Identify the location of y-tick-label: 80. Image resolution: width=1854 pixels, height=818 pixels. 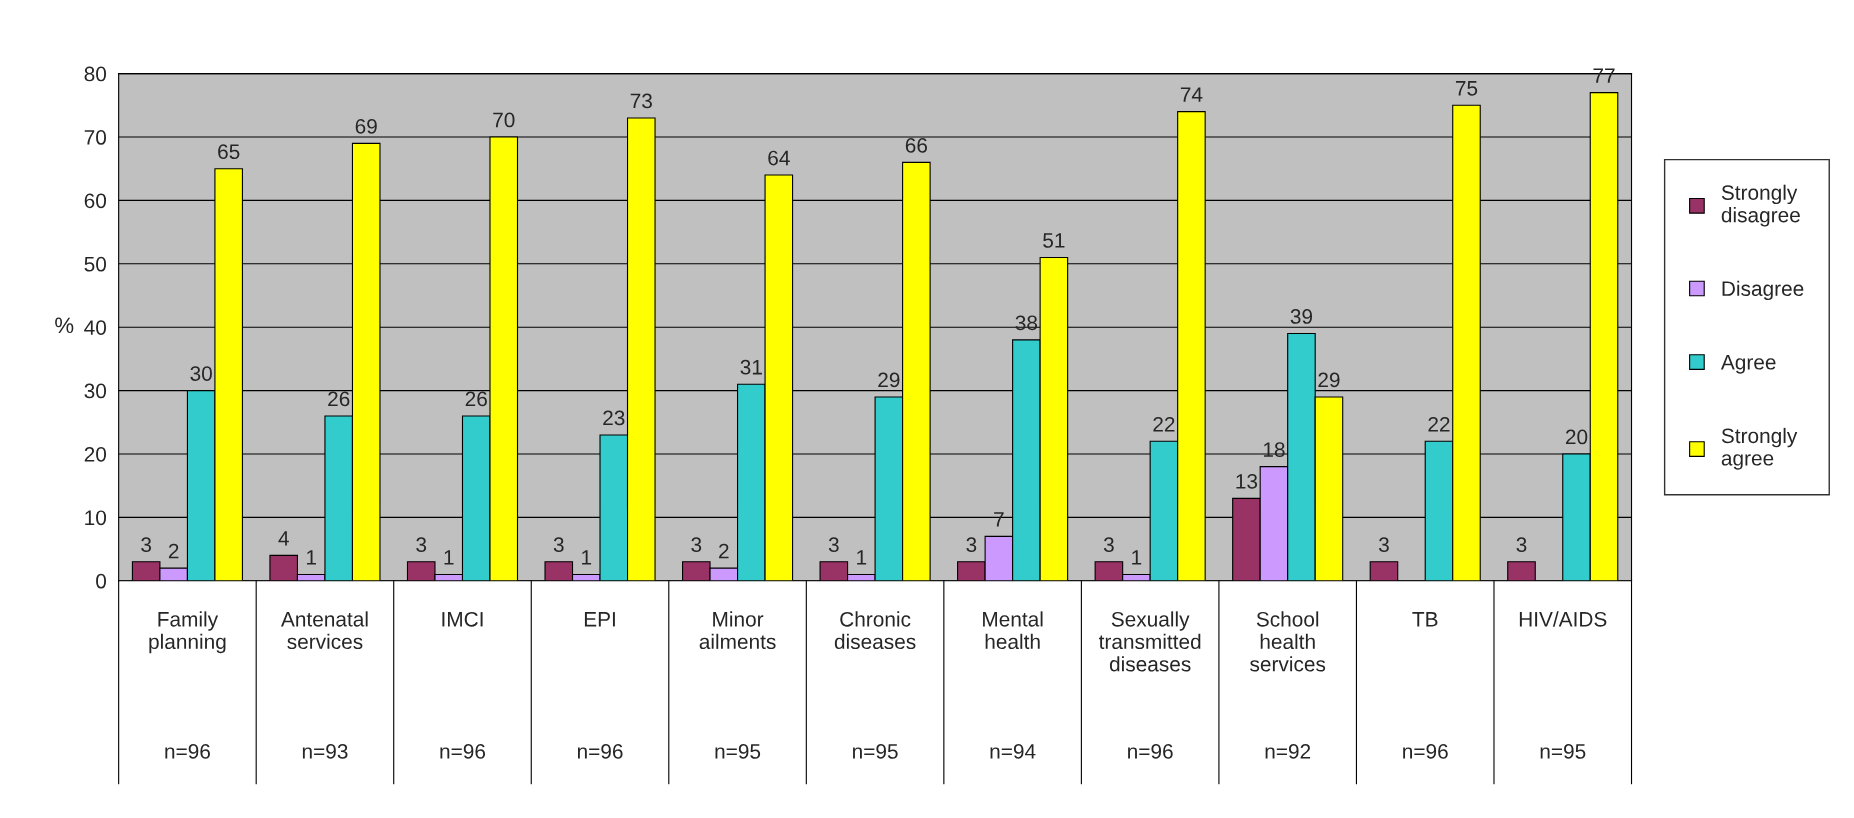
(95, 74).